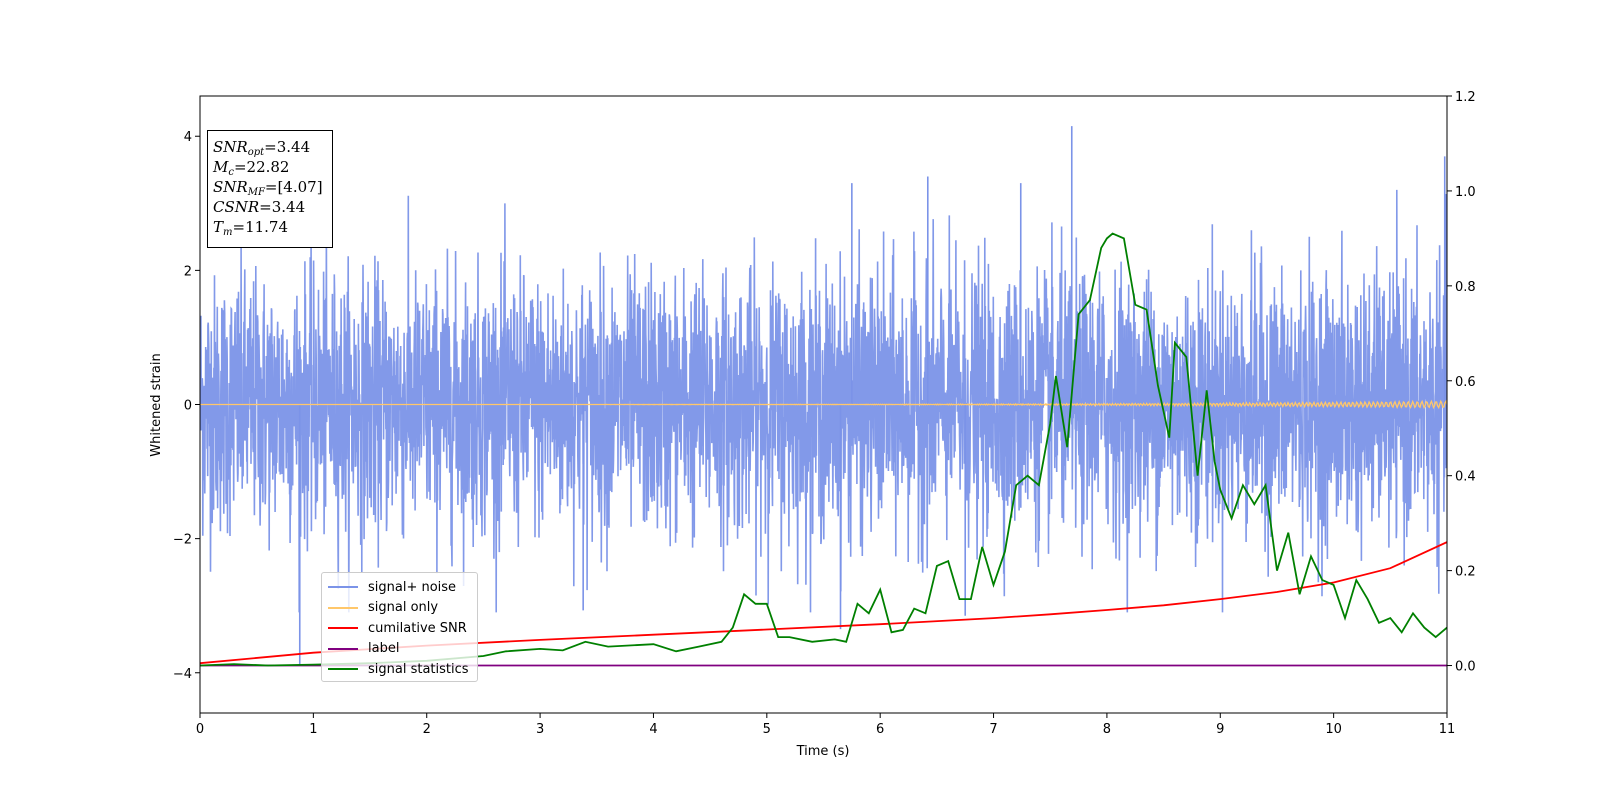  Describe the element at coordinates (417, 628) in the screenshot. I see `legend-label: cumilative SNR` at that location.